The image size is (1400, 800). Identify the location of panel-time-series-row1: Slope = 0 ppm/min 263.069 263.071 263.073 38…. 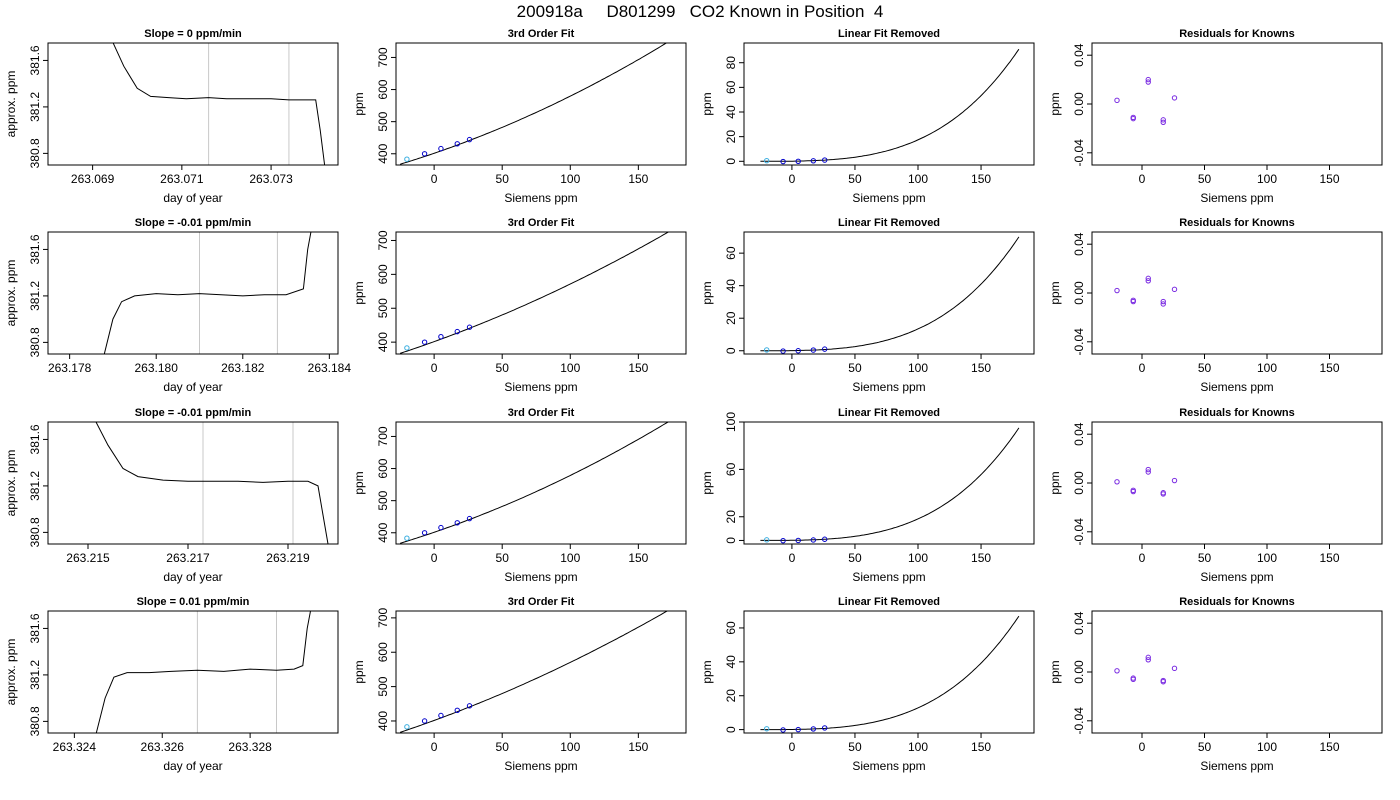
(171, 116).